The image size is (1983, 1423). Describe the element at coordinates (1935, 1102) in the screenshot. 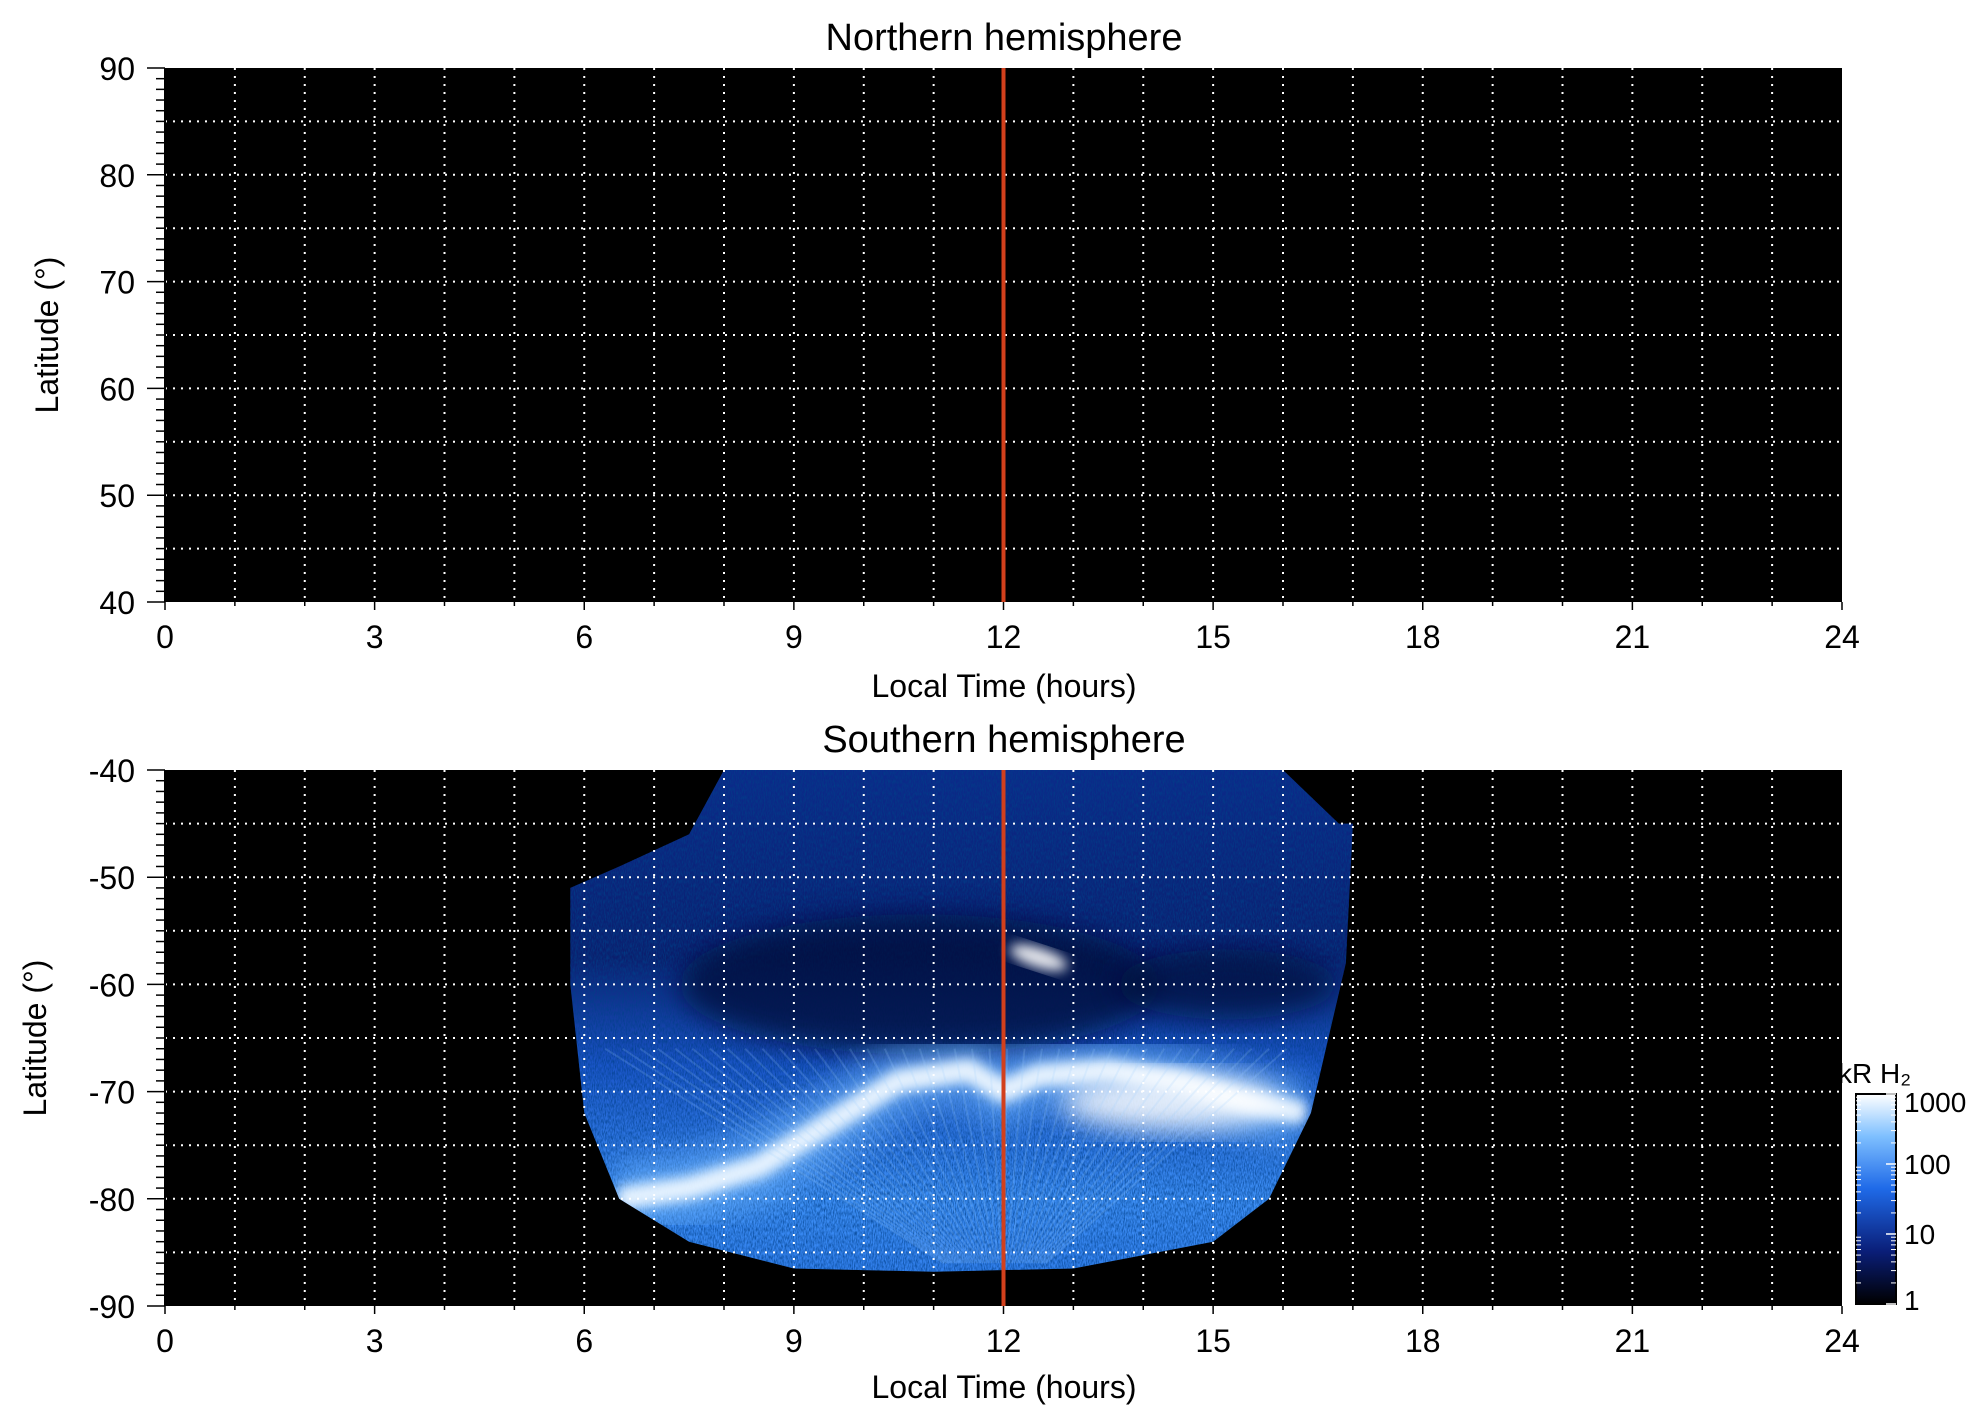

I see `colorbar-tick-label: 1000` at that location.